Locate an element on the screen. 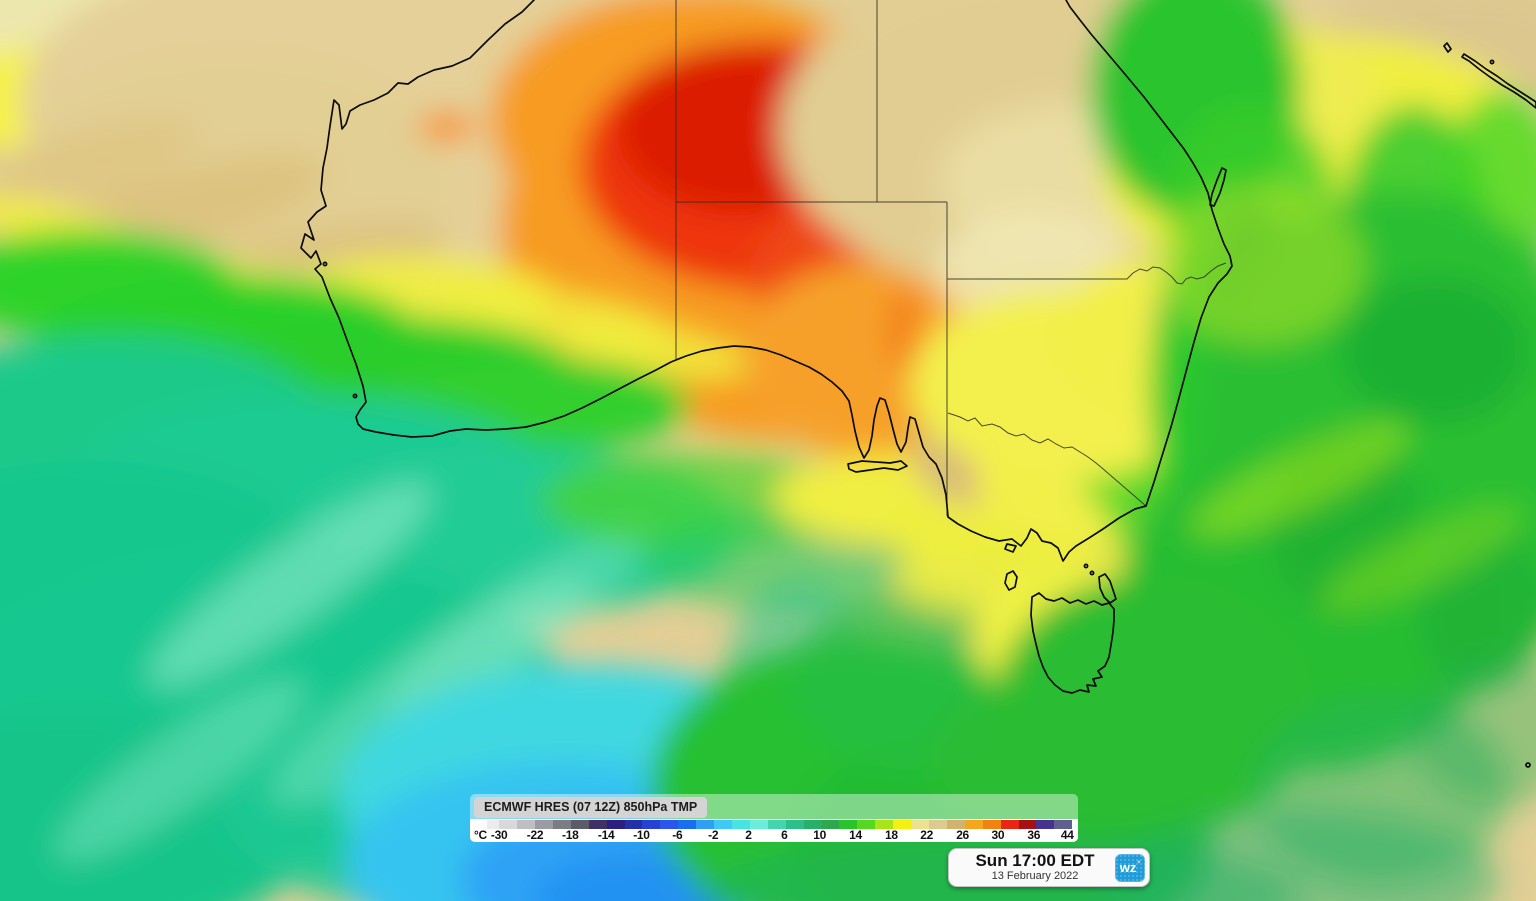  legend-title: ECMWF HRES (07 12Z) 850hPa TMP is located at coordinates (591, 807).